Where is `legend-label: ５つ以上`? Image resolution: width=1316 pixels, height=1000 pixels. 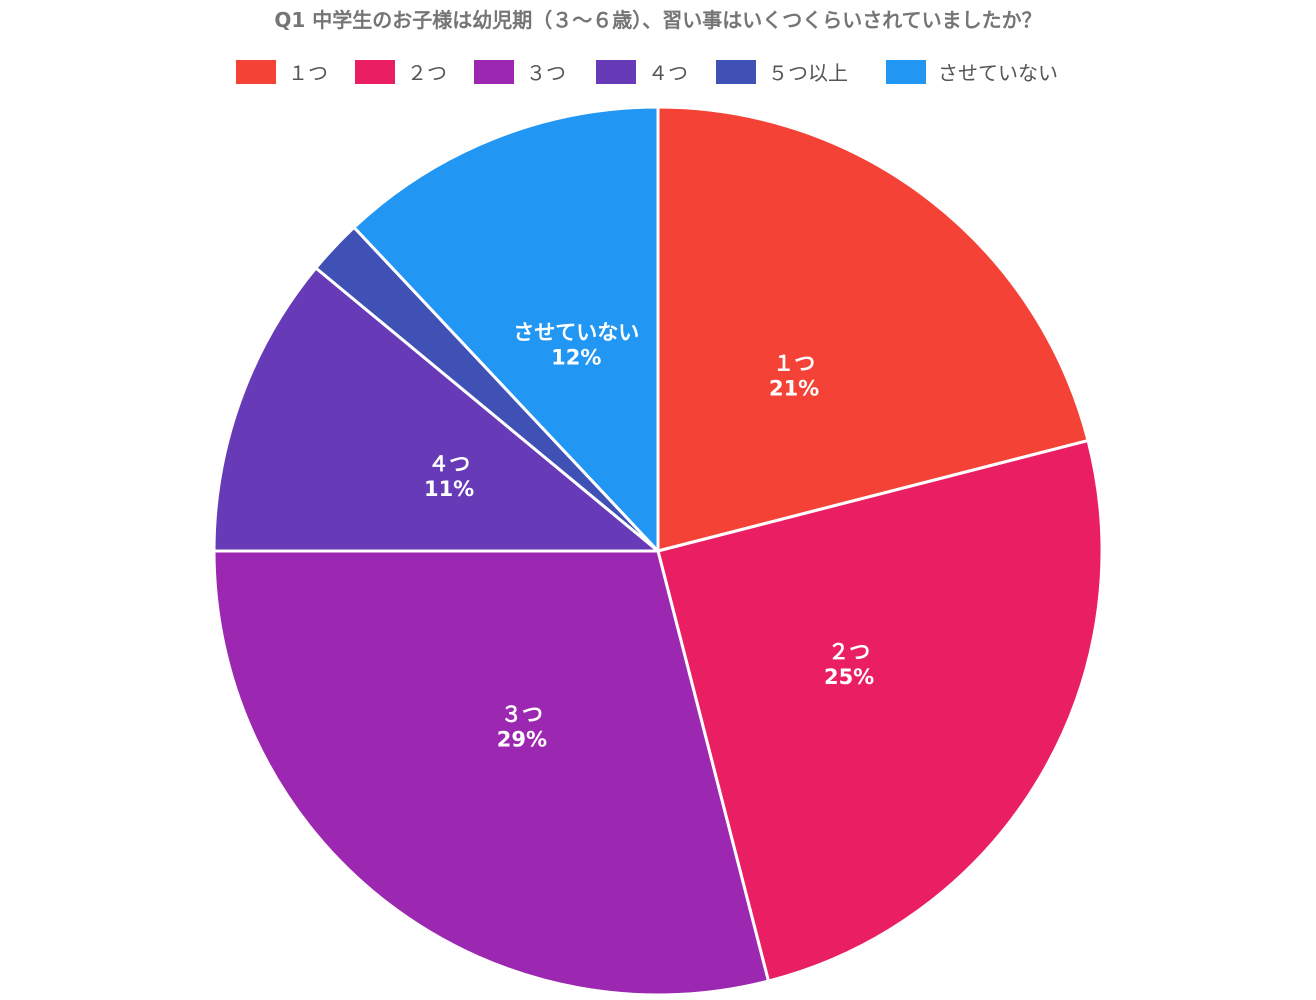
legend-label: ５つ以上 is located at coordinates (808, 73).